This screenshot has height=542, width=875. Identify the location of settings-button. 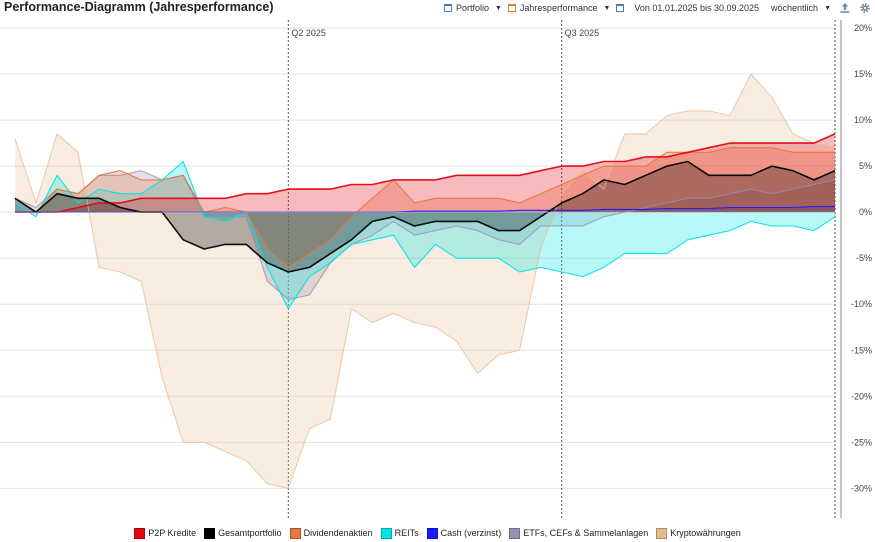
(865, 8).